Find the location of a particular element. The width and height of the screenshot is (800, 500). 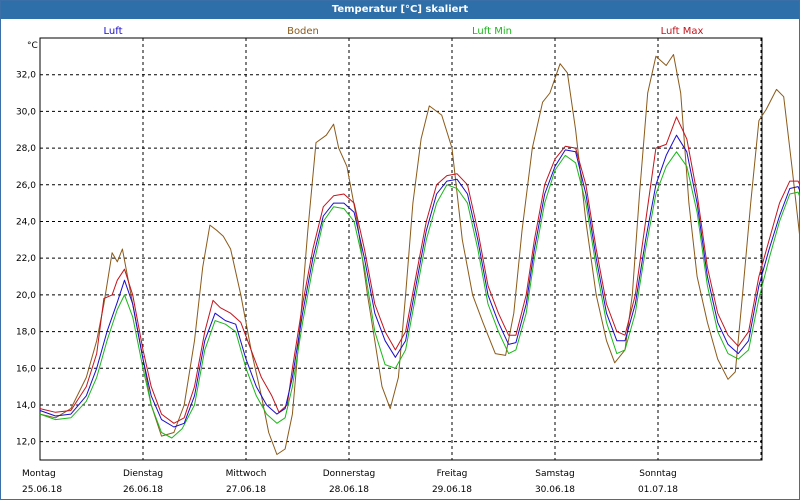

x-date-label: 29.06.18 is located at coordinates (452, 490).